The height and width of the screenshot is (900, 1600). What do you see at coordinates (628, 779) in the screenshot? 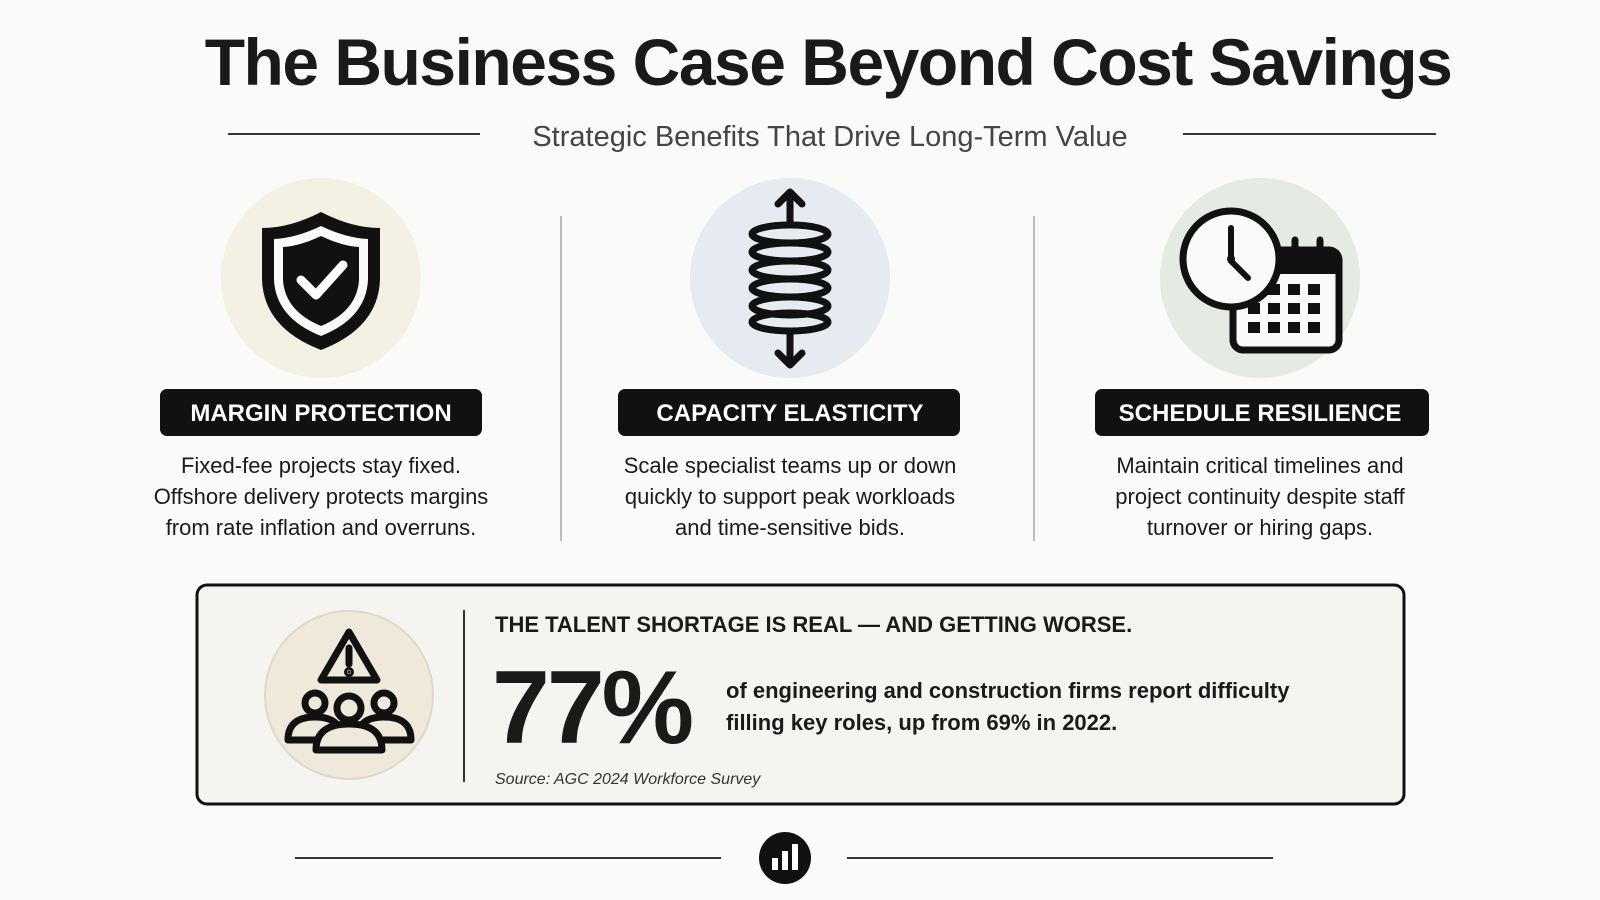
I see `source: Source: AGC 2024 Workforce Survey` at bounding box center [628, 779].